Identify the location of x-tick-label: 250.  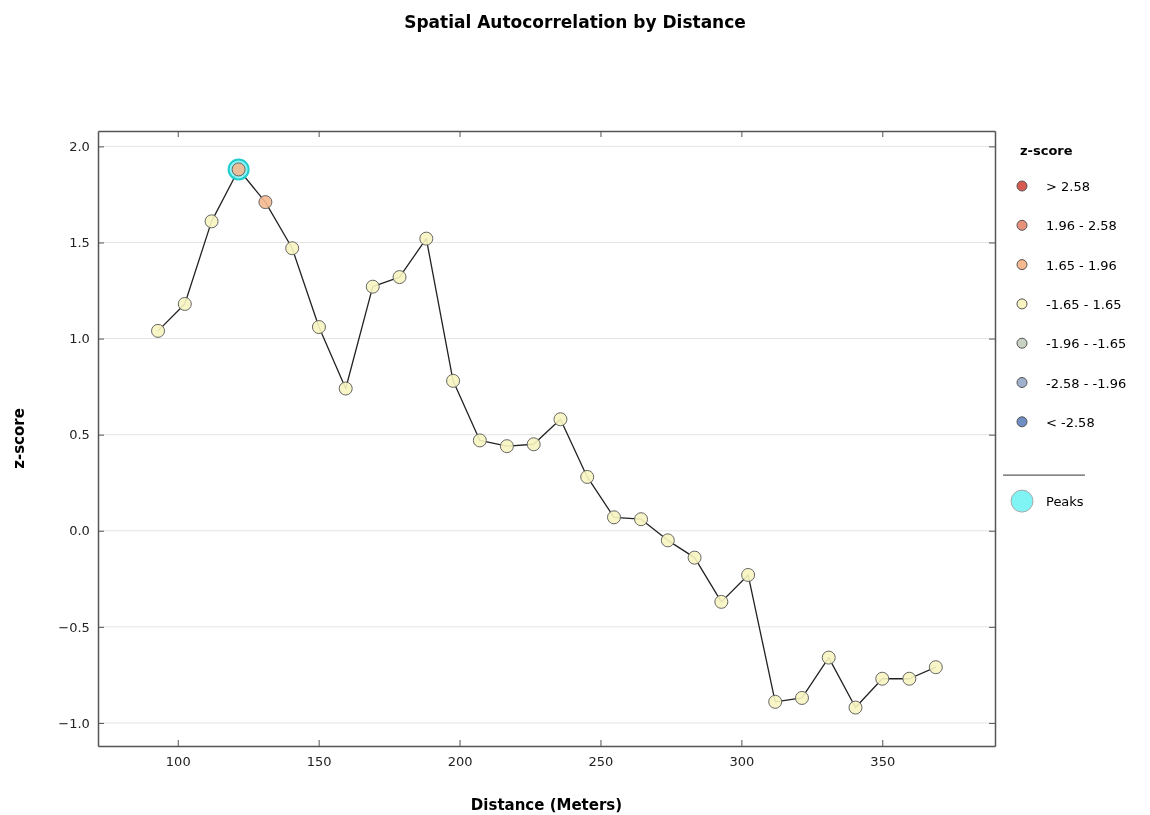
(601, 761).